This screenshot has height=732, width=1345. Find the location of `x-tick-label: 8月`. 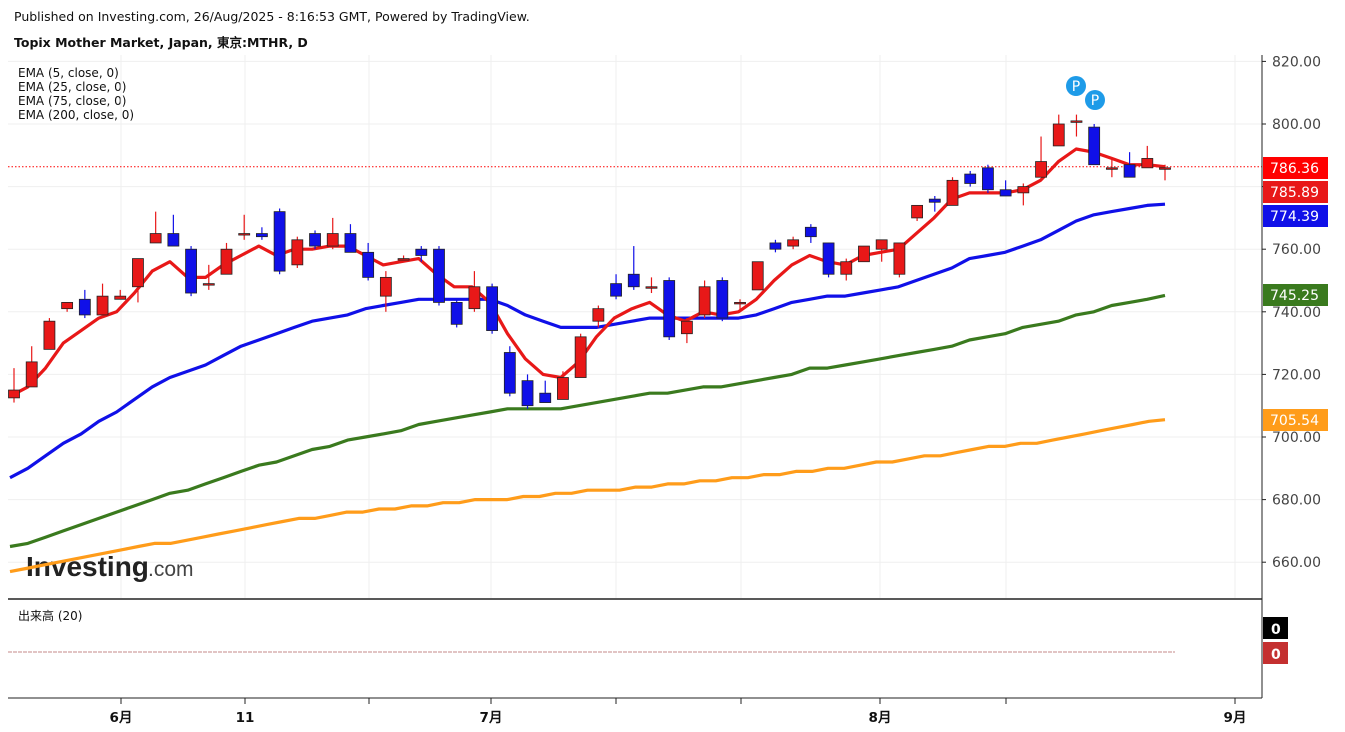

x-tick-label: 8月 is located at coordinates (880, 718).